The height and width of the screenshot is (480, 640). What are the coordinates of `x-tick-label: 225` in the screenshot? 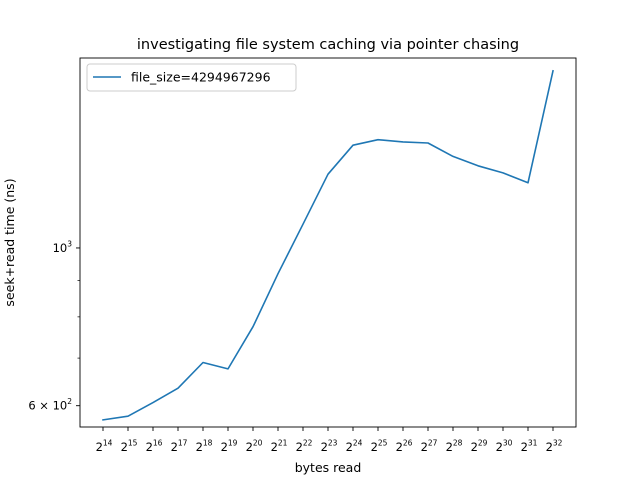 It's located at (379, 447).